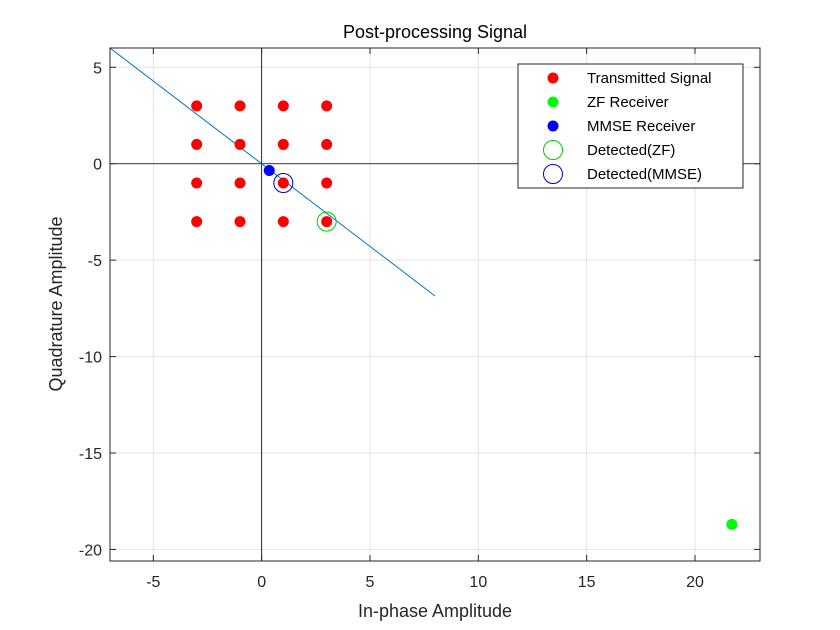 This screenshot has height=630, width=840. I want to click on legend-label-detected-mmse: Detected(MMSE), so click(644, 174).